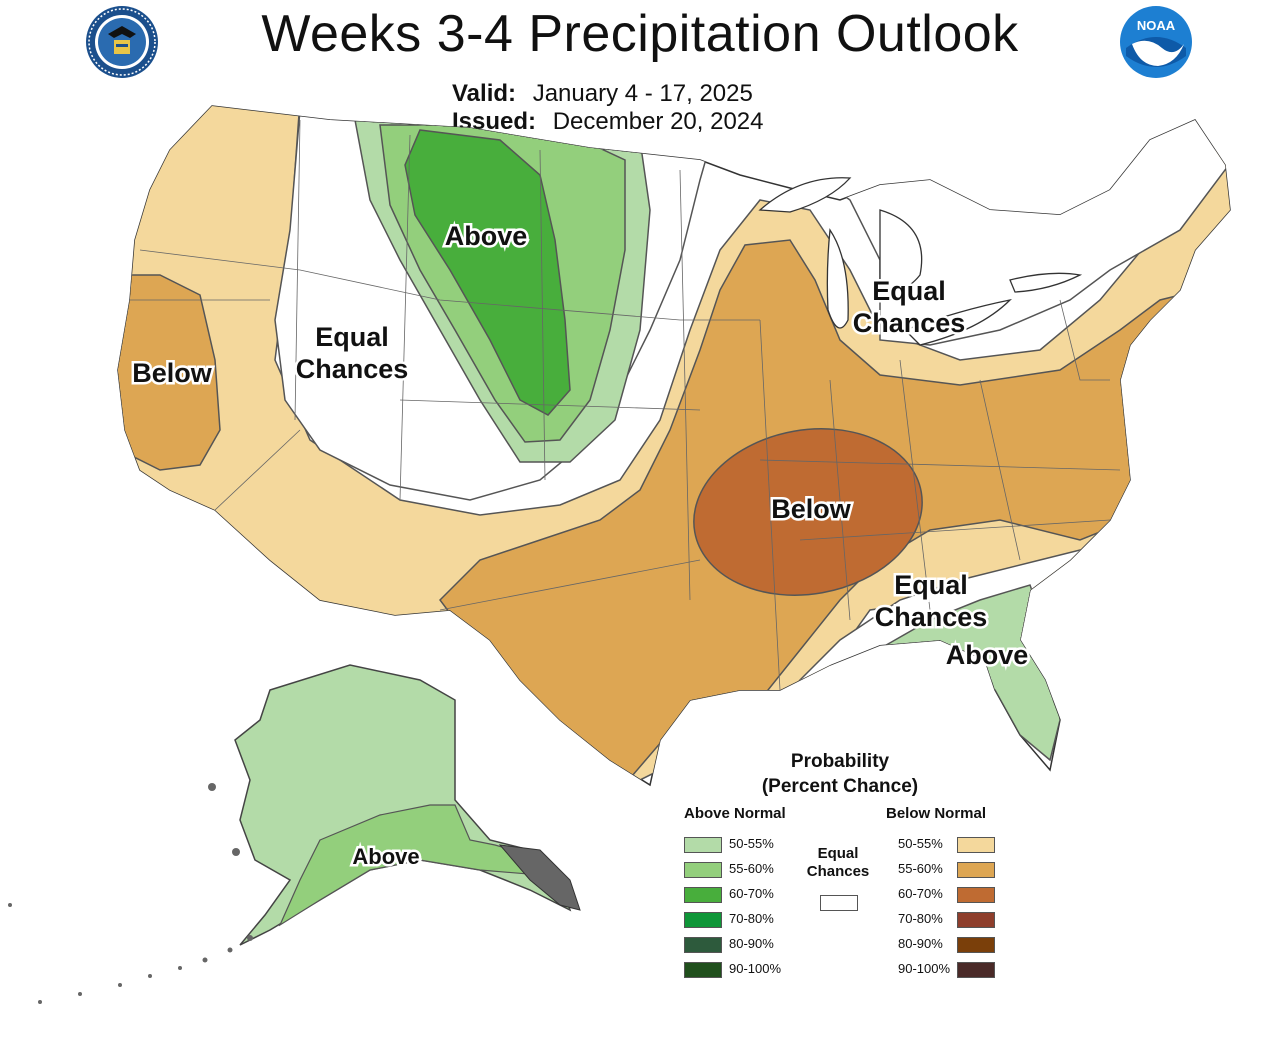  What do you see at coordinates (751, 893) in the screenshot?
I see `legend-above-label: 60-70%` at bounding box center [751, 893].